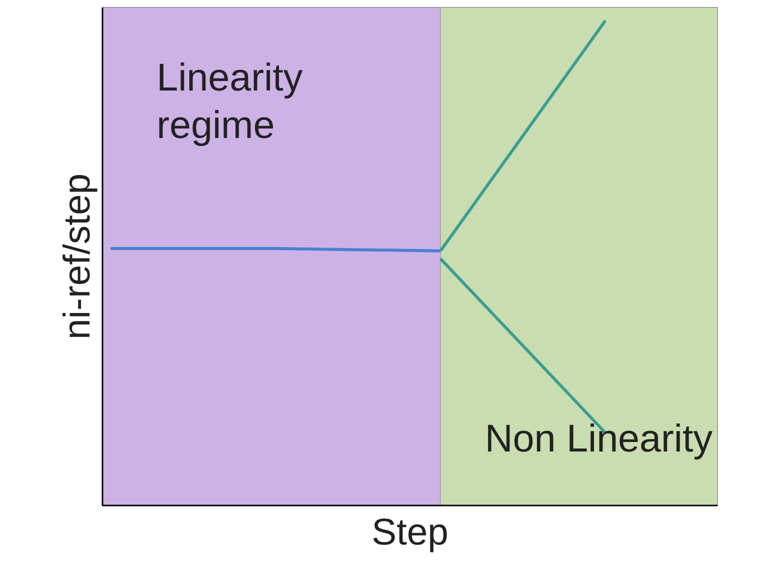 This screenshot has width=757, height=580. I want to click on annotation: Non Linearity, so click(599, 439).